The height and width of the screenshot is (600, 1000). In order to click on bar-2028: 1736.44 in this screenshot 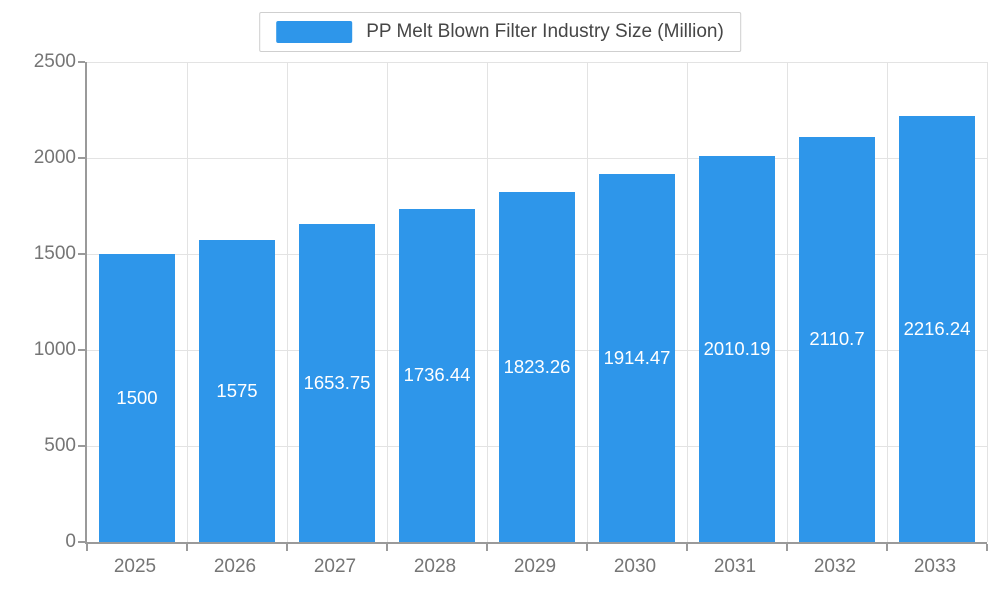, I will do `click(437, 375)`.